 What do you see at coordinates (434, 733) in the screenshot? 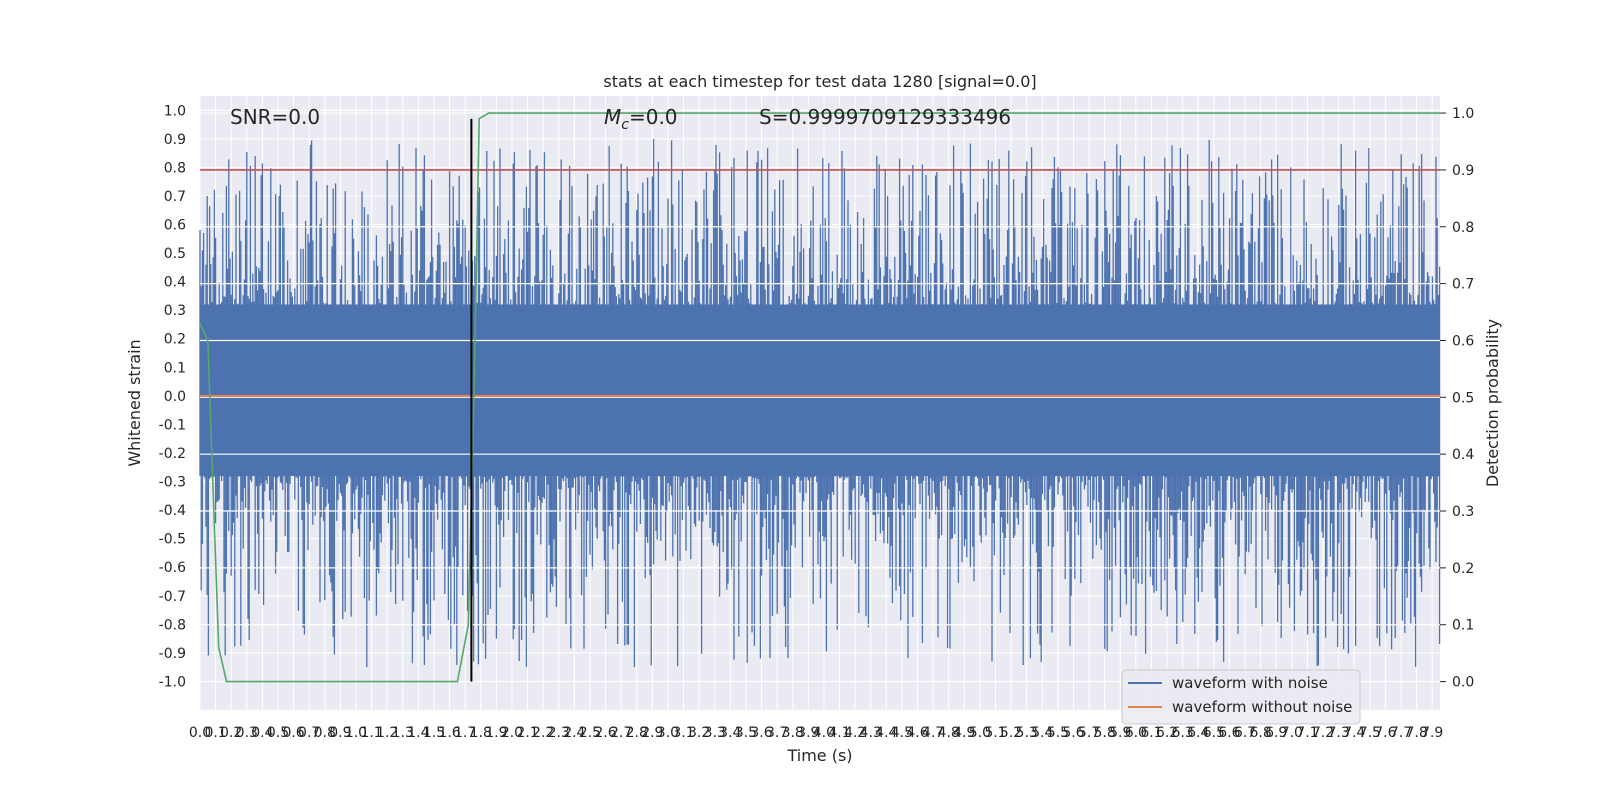
I see `x-tick-label: 1.5` at bounding box center [434, 733].